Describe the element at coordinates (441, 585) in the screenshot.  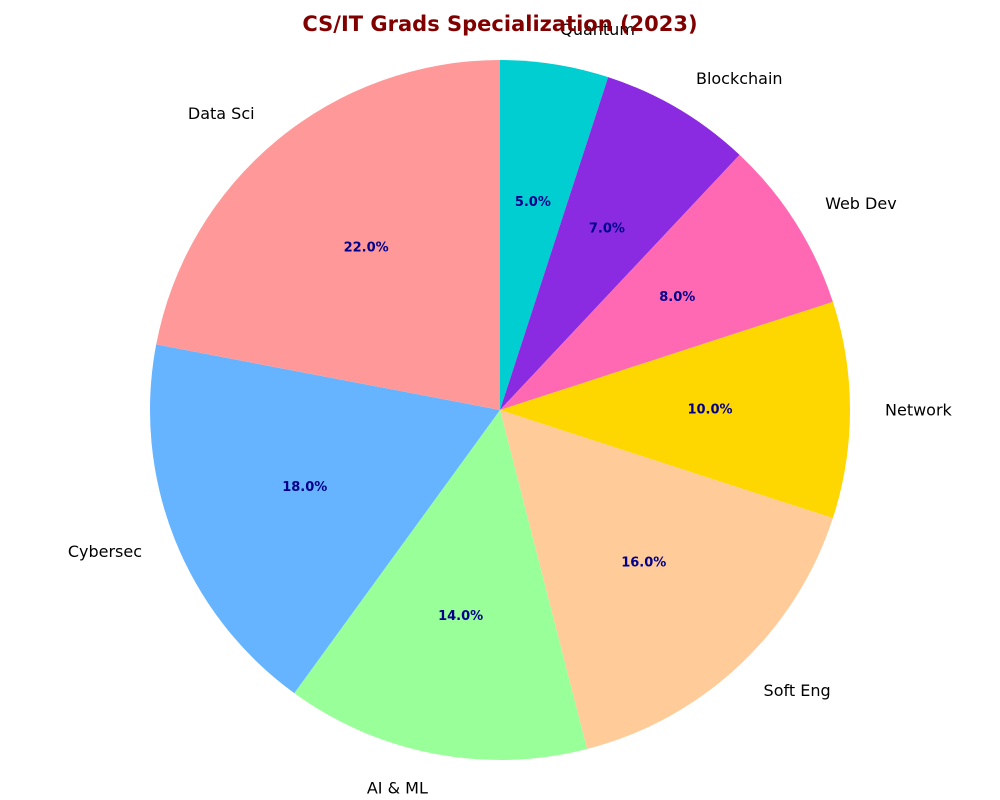
I see `pie-slice-ai-ml` at that location.